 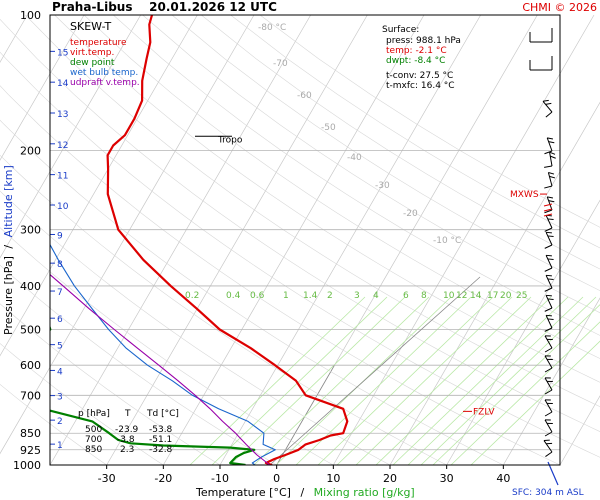 I want to click on isotherm-label: -40, so click(x=354, y=158).